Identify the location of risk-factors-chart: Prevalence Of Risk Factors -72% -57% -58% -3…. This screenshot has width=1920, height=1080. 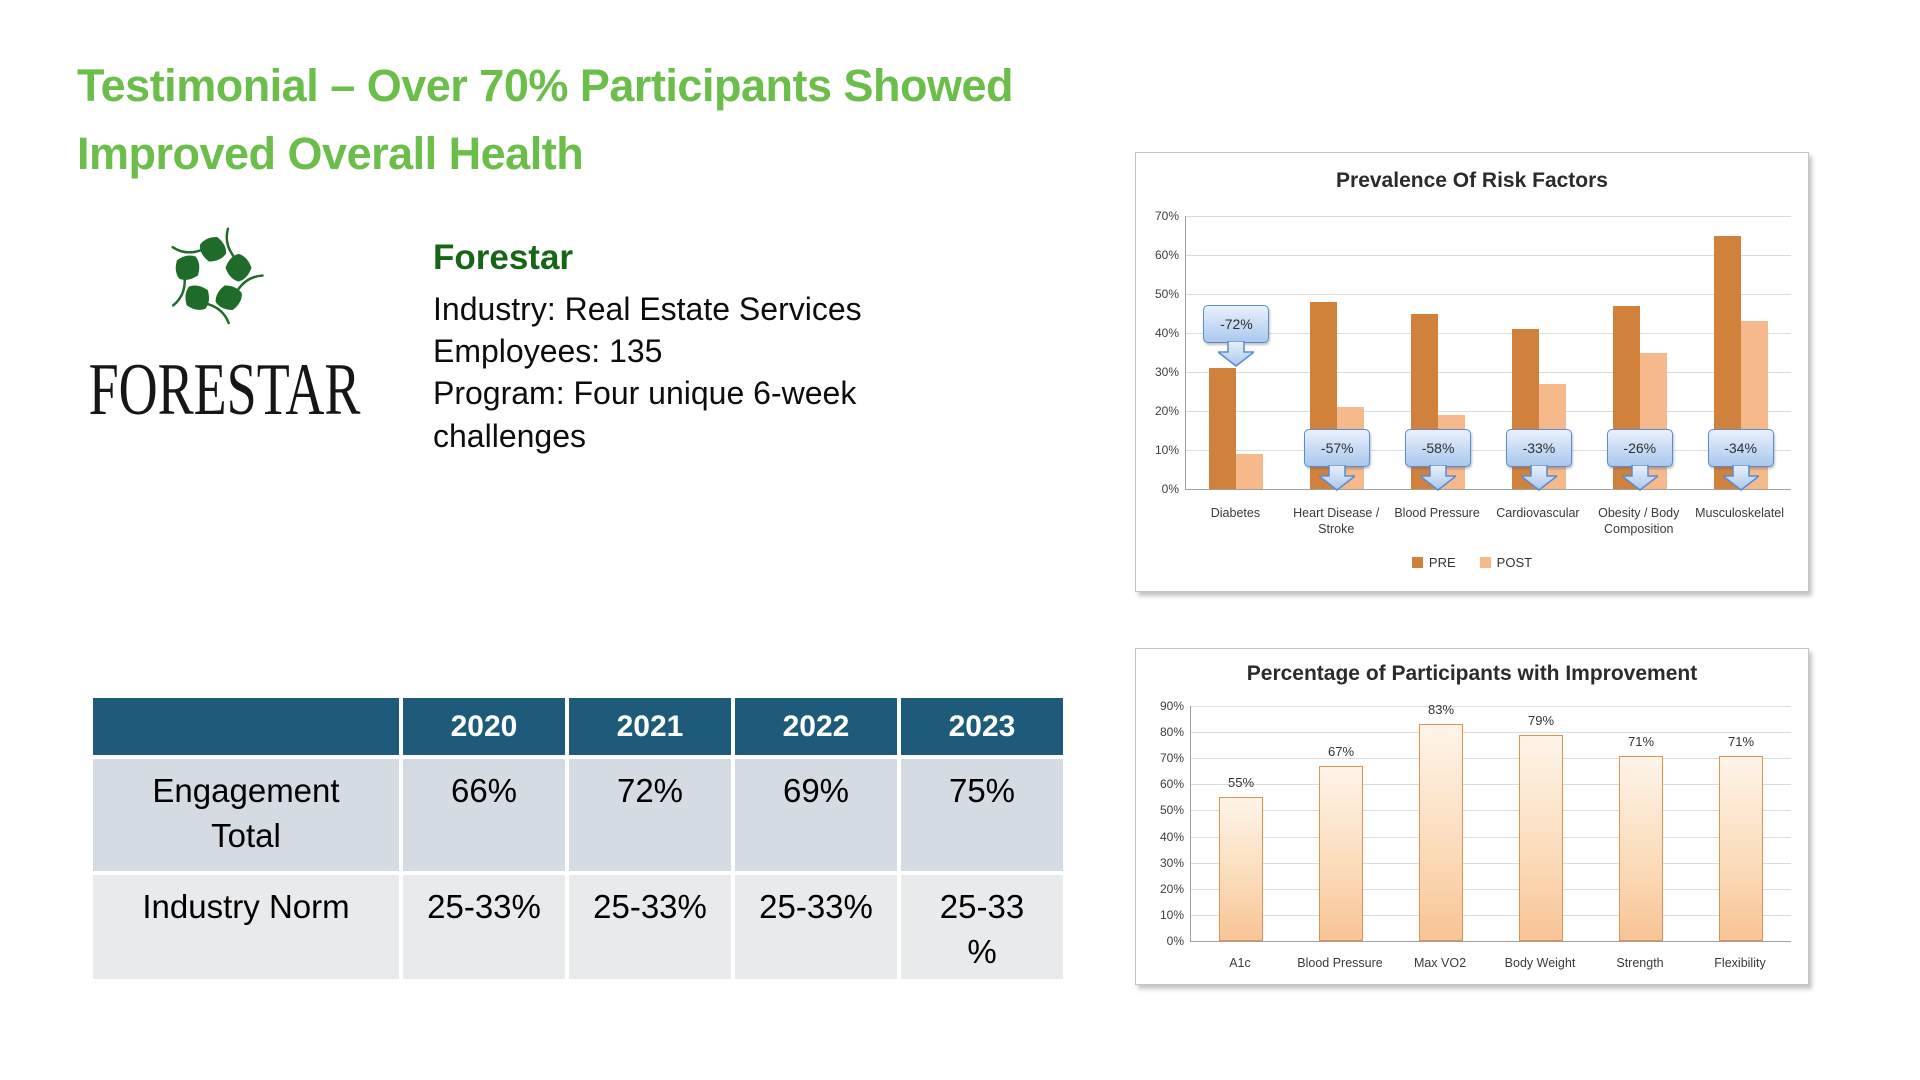
(1472, 372).